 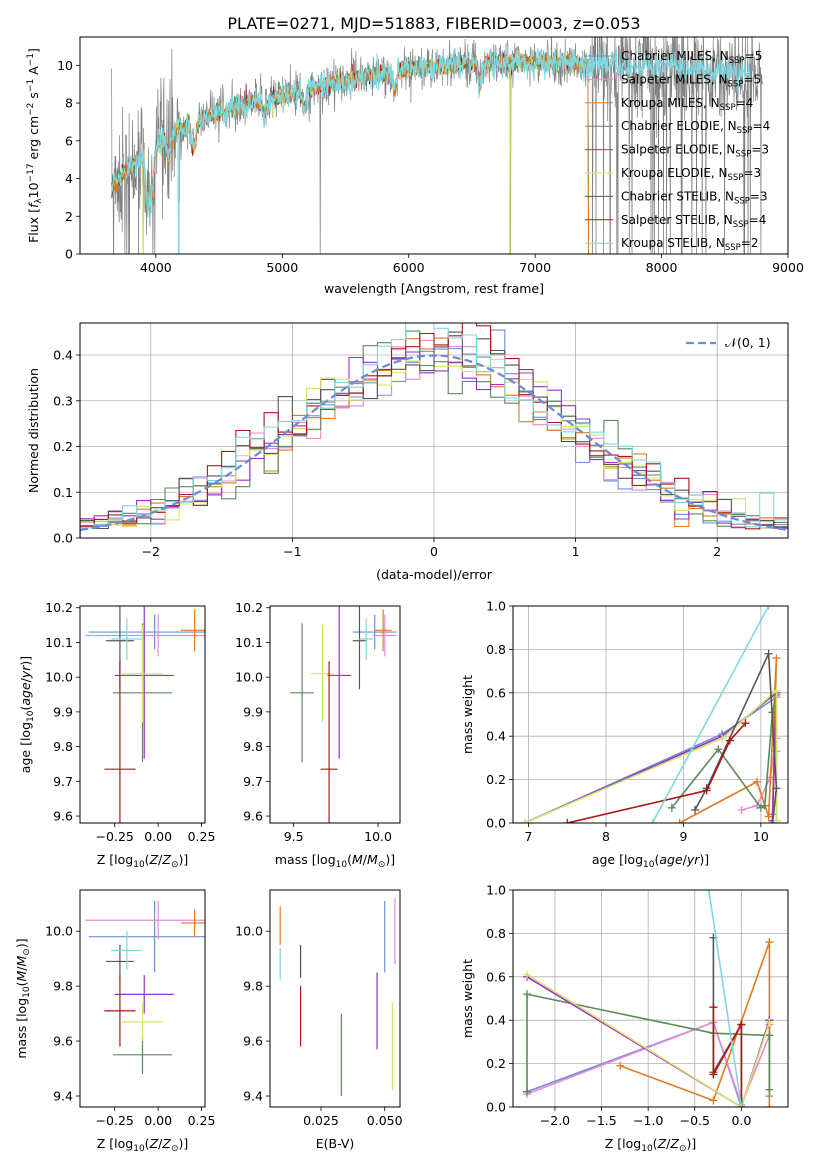 What do you see at coordinates (671, 859) in the screenshot?
I see `label-part: age` at bounding box center [671, 859].